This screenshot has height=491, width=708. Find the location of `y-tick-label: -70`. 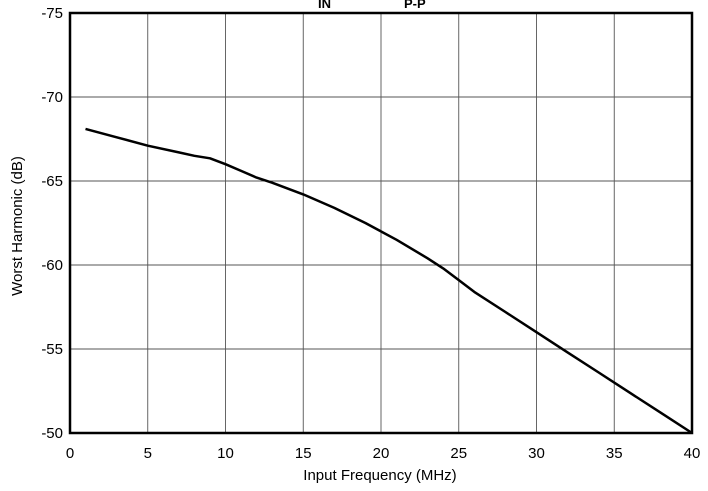

y-tick-label: -70 is located at coordinates (52, 97).